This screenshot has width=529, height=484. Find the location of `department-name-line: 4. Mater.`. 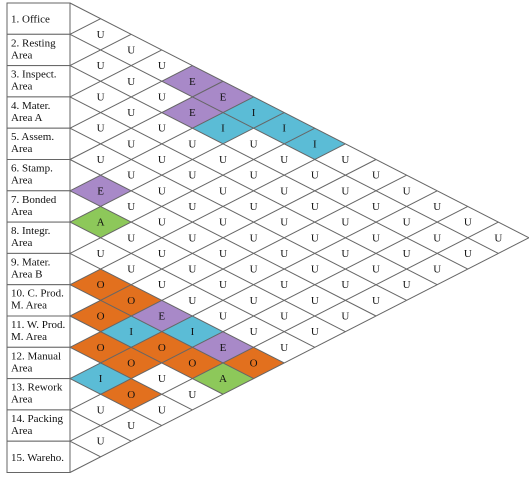

department-name-line: 4. Mater. is located at coordinates (31, 106).